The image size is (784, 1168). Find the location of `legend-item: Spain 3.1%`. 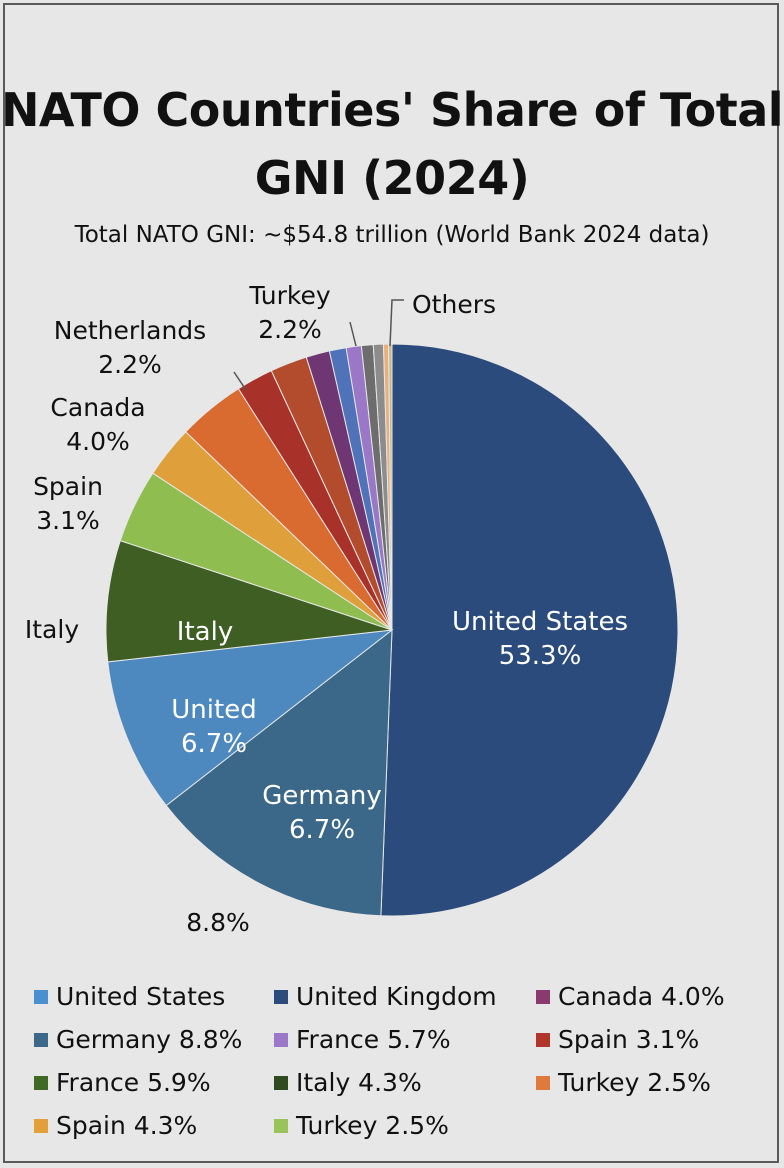

legend-item: Spain 3.1% is located at coordinates (650, 1039).